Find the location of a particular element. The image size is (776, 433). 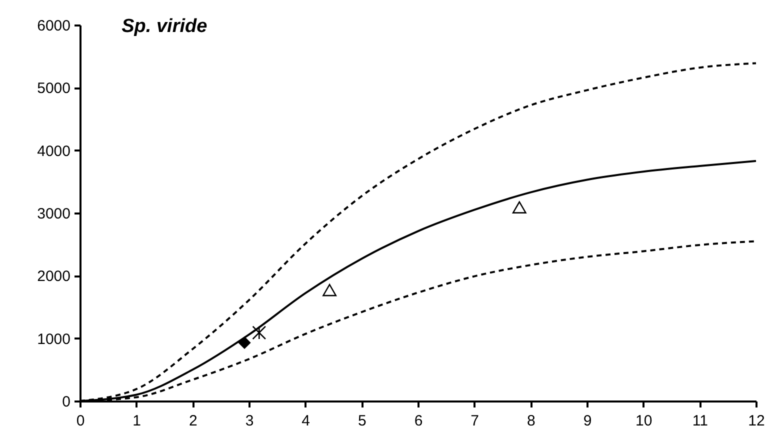

x-tick-label: 6 is located at coordinates (418, 421).